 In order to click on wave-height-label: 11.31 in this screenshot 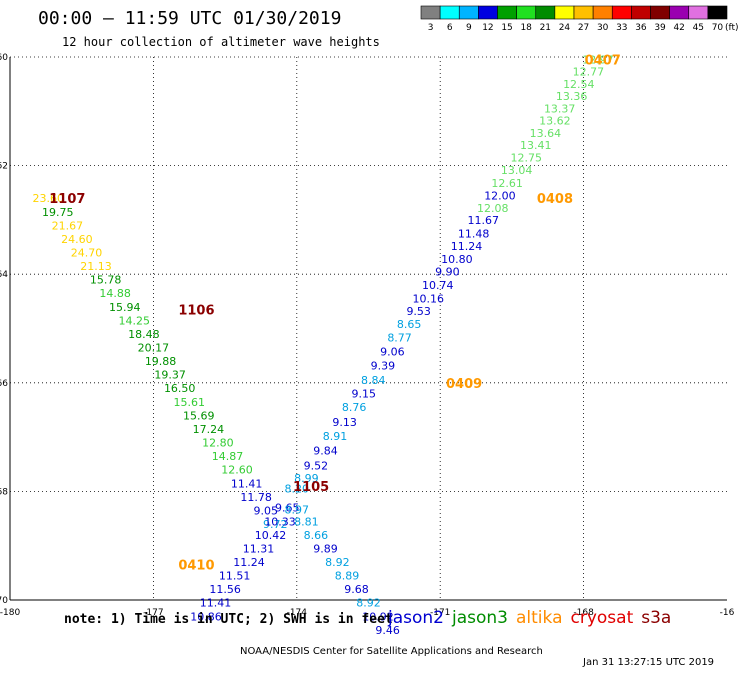, I will do `click(259, 548)`.